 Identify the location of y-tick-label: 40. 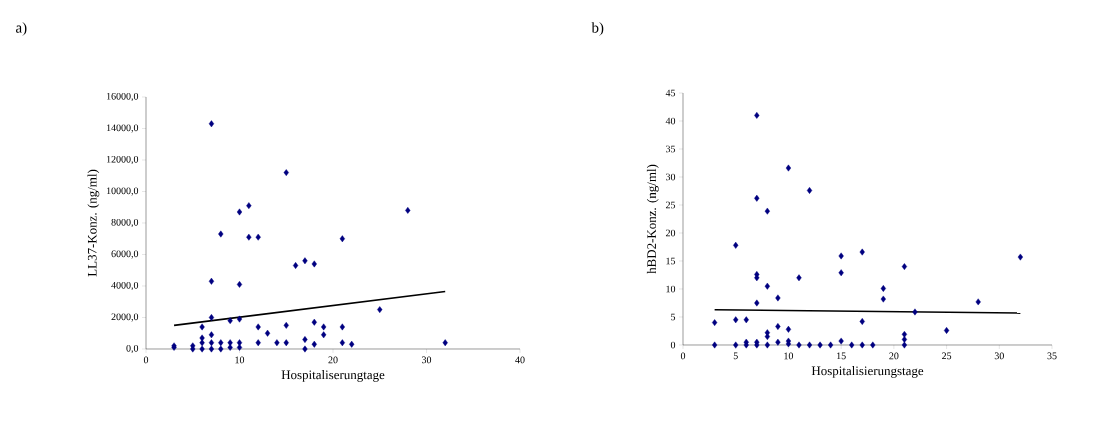
(670, 121).